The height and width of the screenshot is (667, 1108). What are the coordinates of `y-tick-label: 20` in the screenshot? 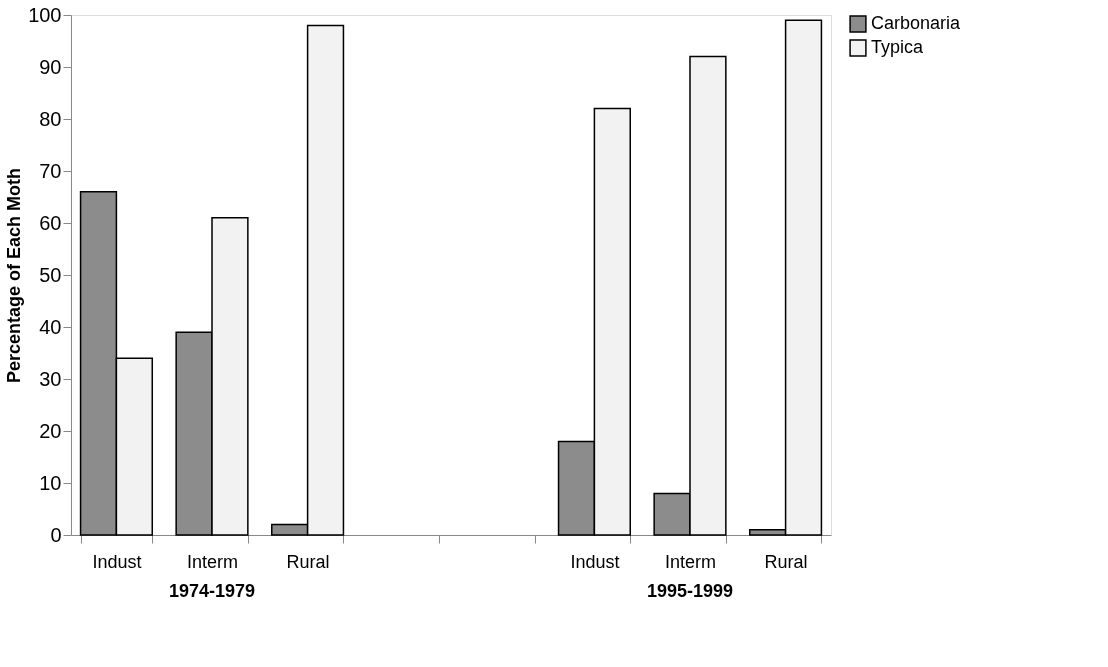 It's located at (50, 430).